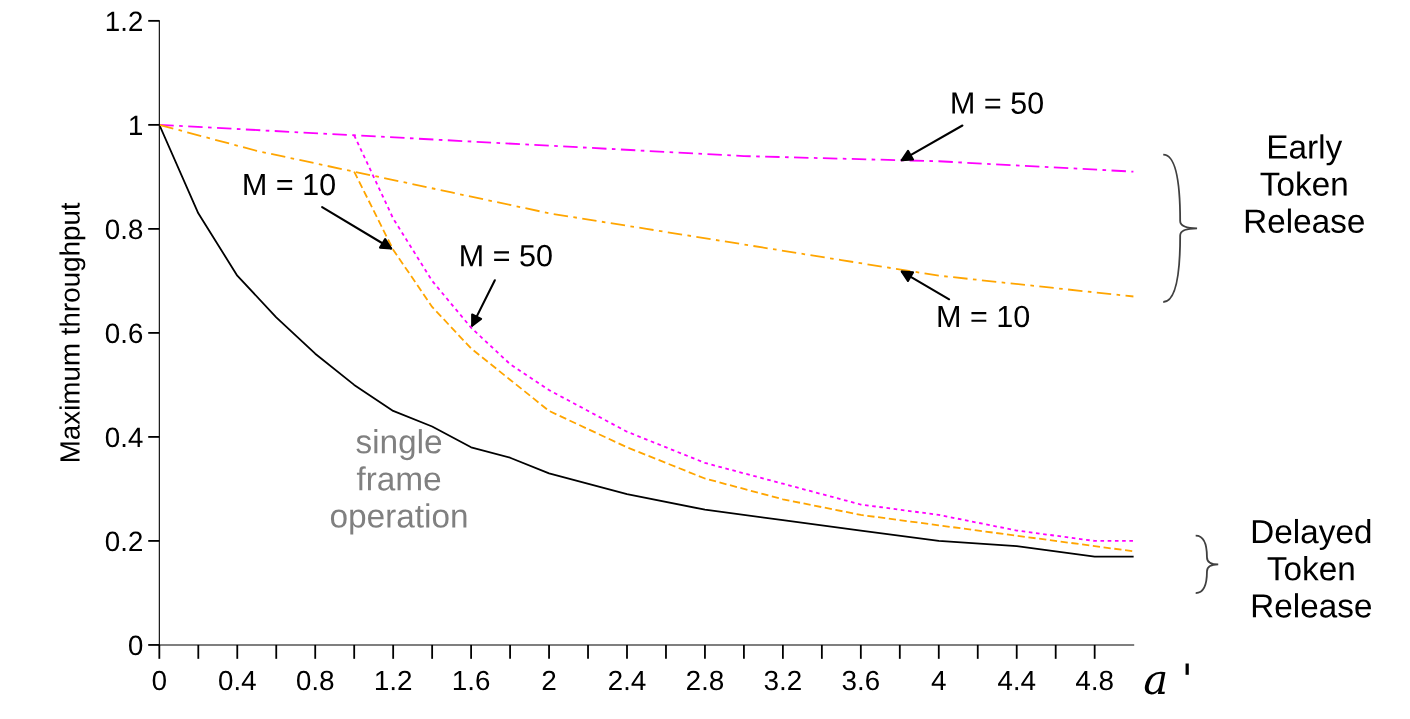 This screenshot has height=719, width=1410. What do you see at coordinates (782, 680) in the screenshot?
I see `x-tick-label: 3.2` at bounding box center [782, 680].